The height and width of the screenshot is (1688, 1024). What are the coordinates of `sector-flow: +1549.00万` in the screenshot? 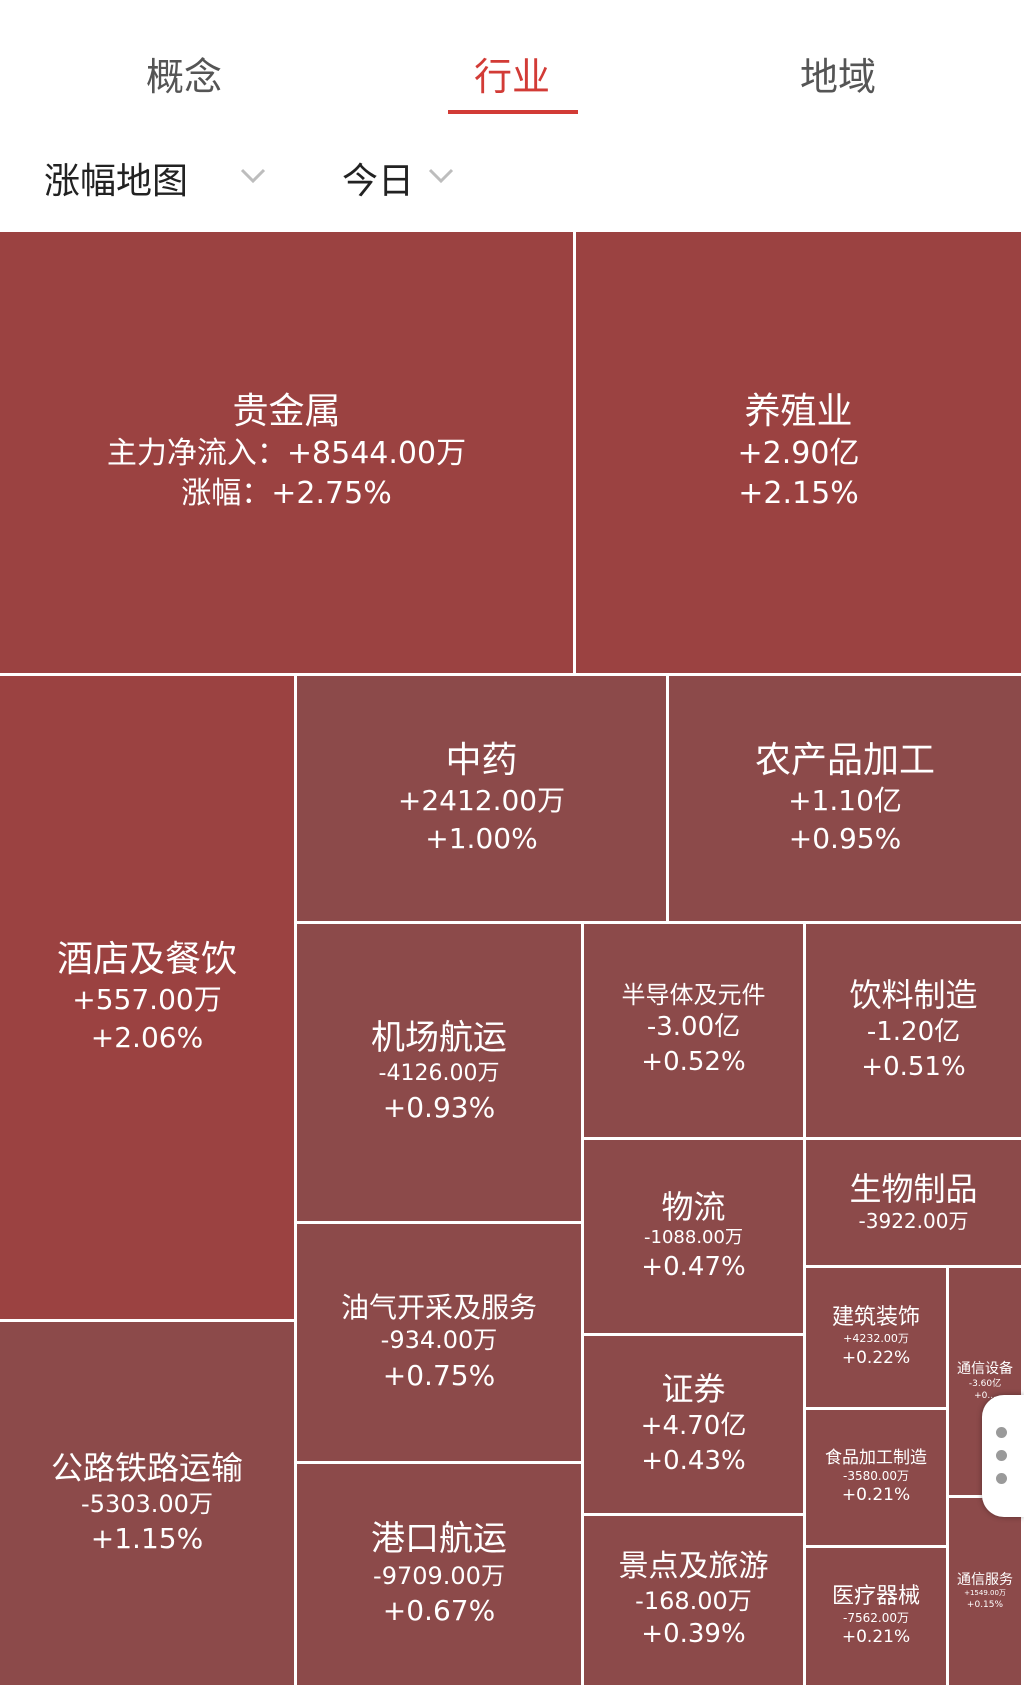 It's located at (985, 1593).